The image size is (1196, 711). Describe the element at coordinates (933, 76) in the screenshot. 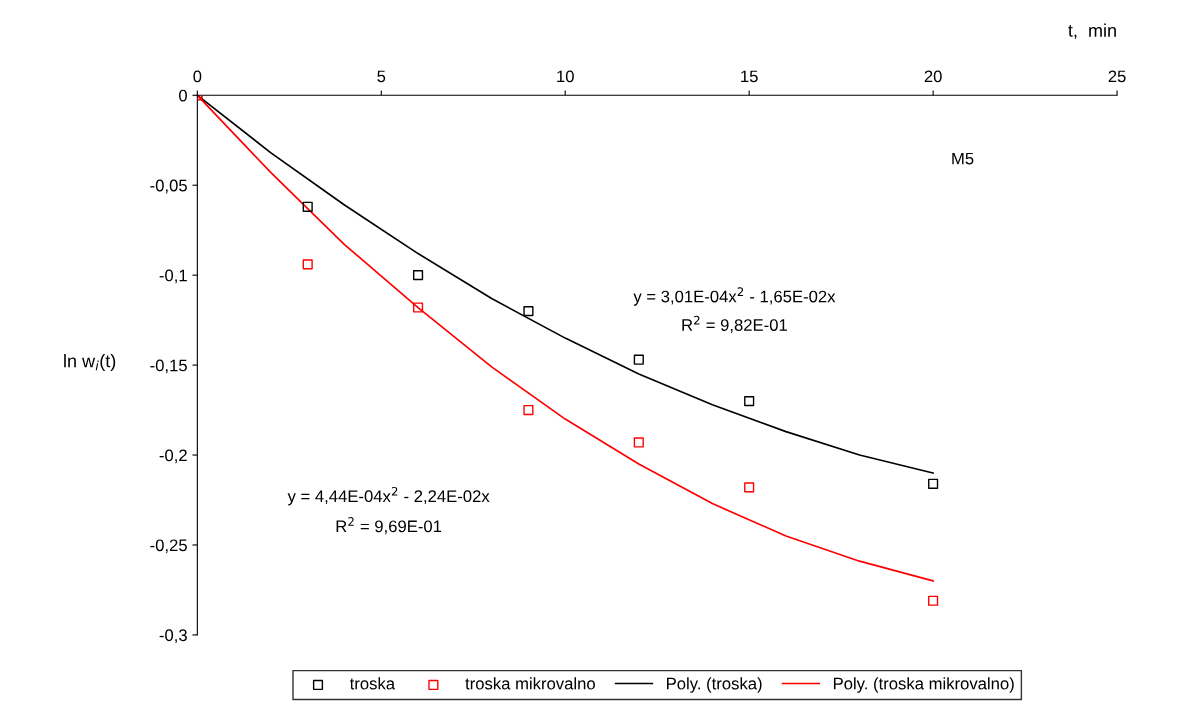

I see `x-tick-label: 20` at that location.